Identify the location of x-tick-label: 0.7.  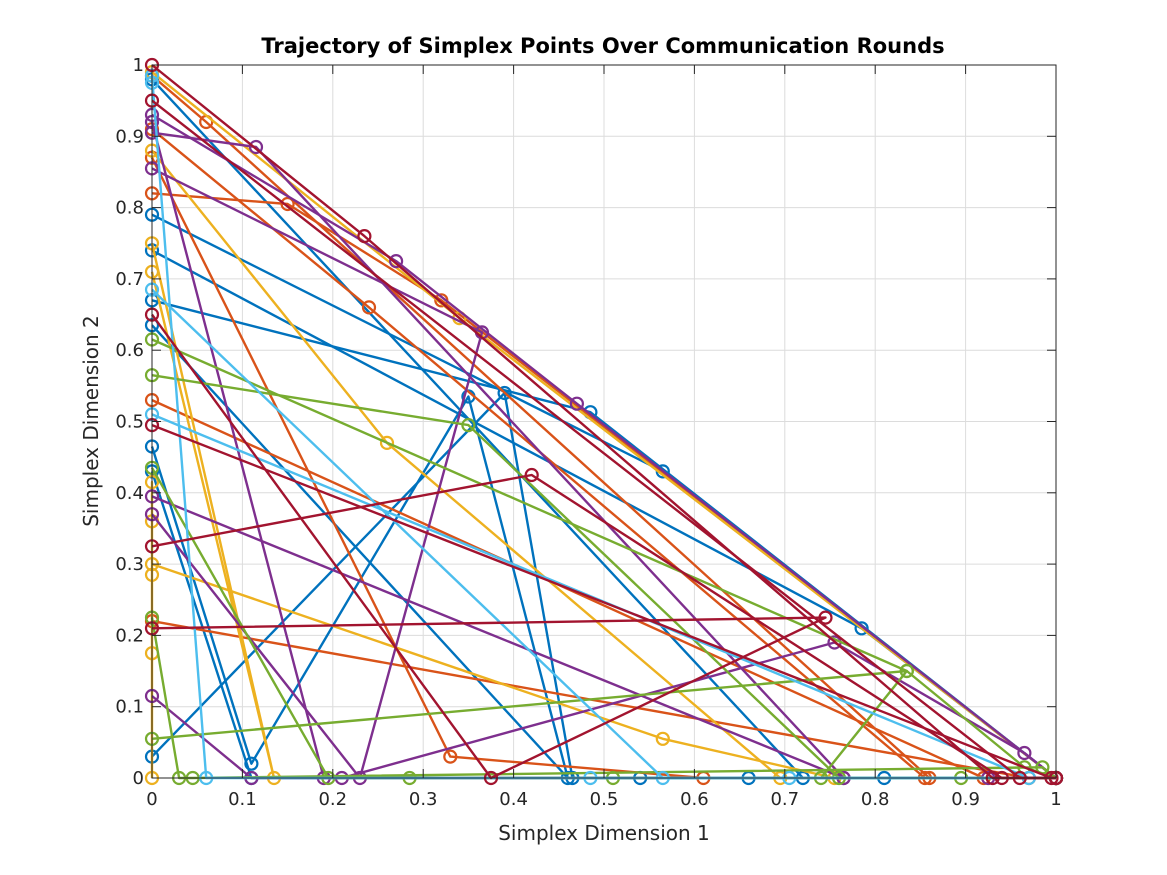
(784, 799).